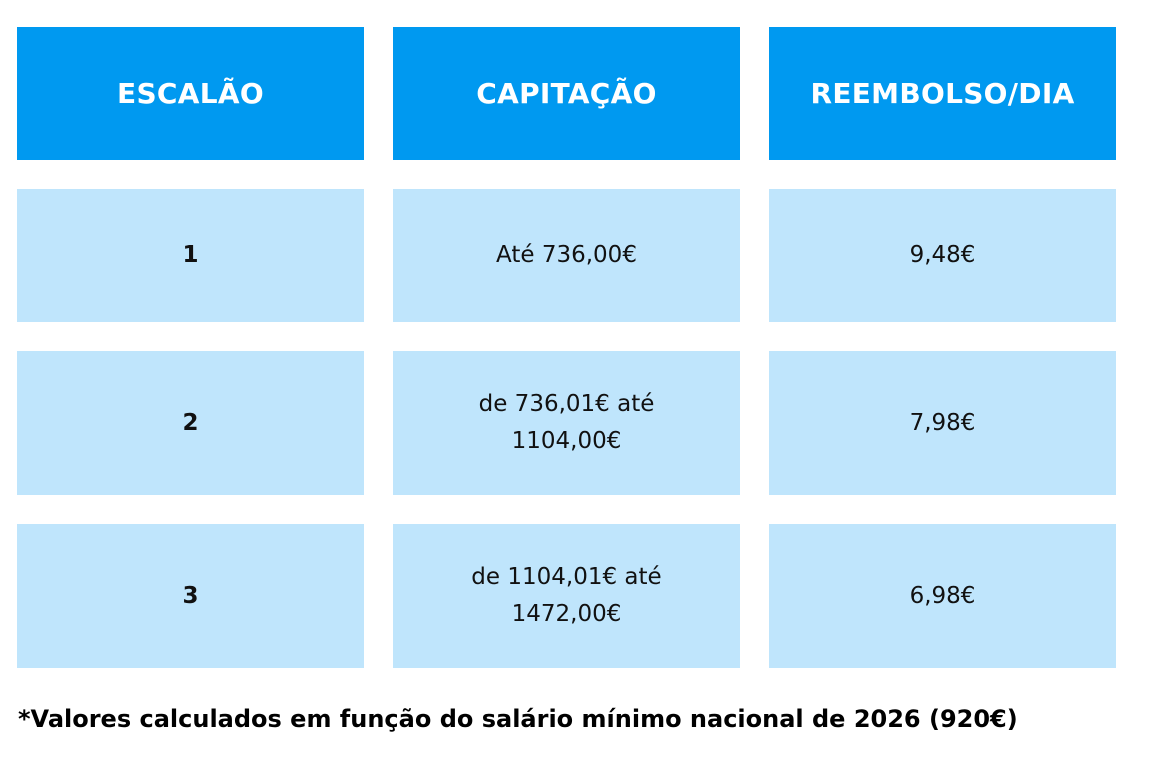  Describe the element at coordinates (566, 93) in the screenshot. I see `header-capitacao: CAPITAÇÃO` at that location.